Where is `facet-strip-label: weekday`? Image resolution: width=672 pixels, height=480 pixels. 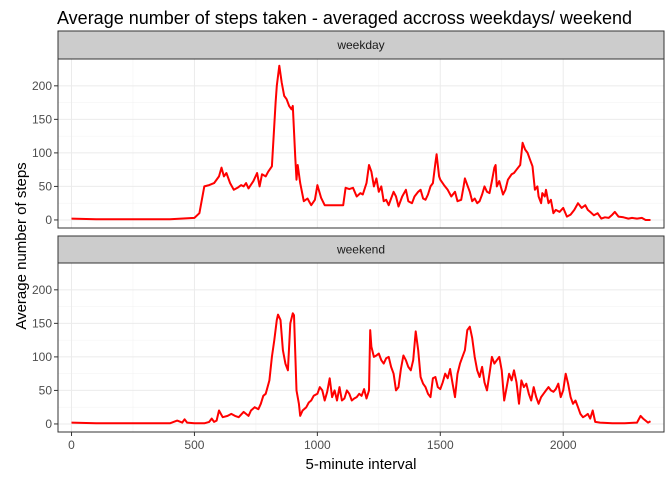 facet-strip-label: weekday is located at coordinates (360, 45).